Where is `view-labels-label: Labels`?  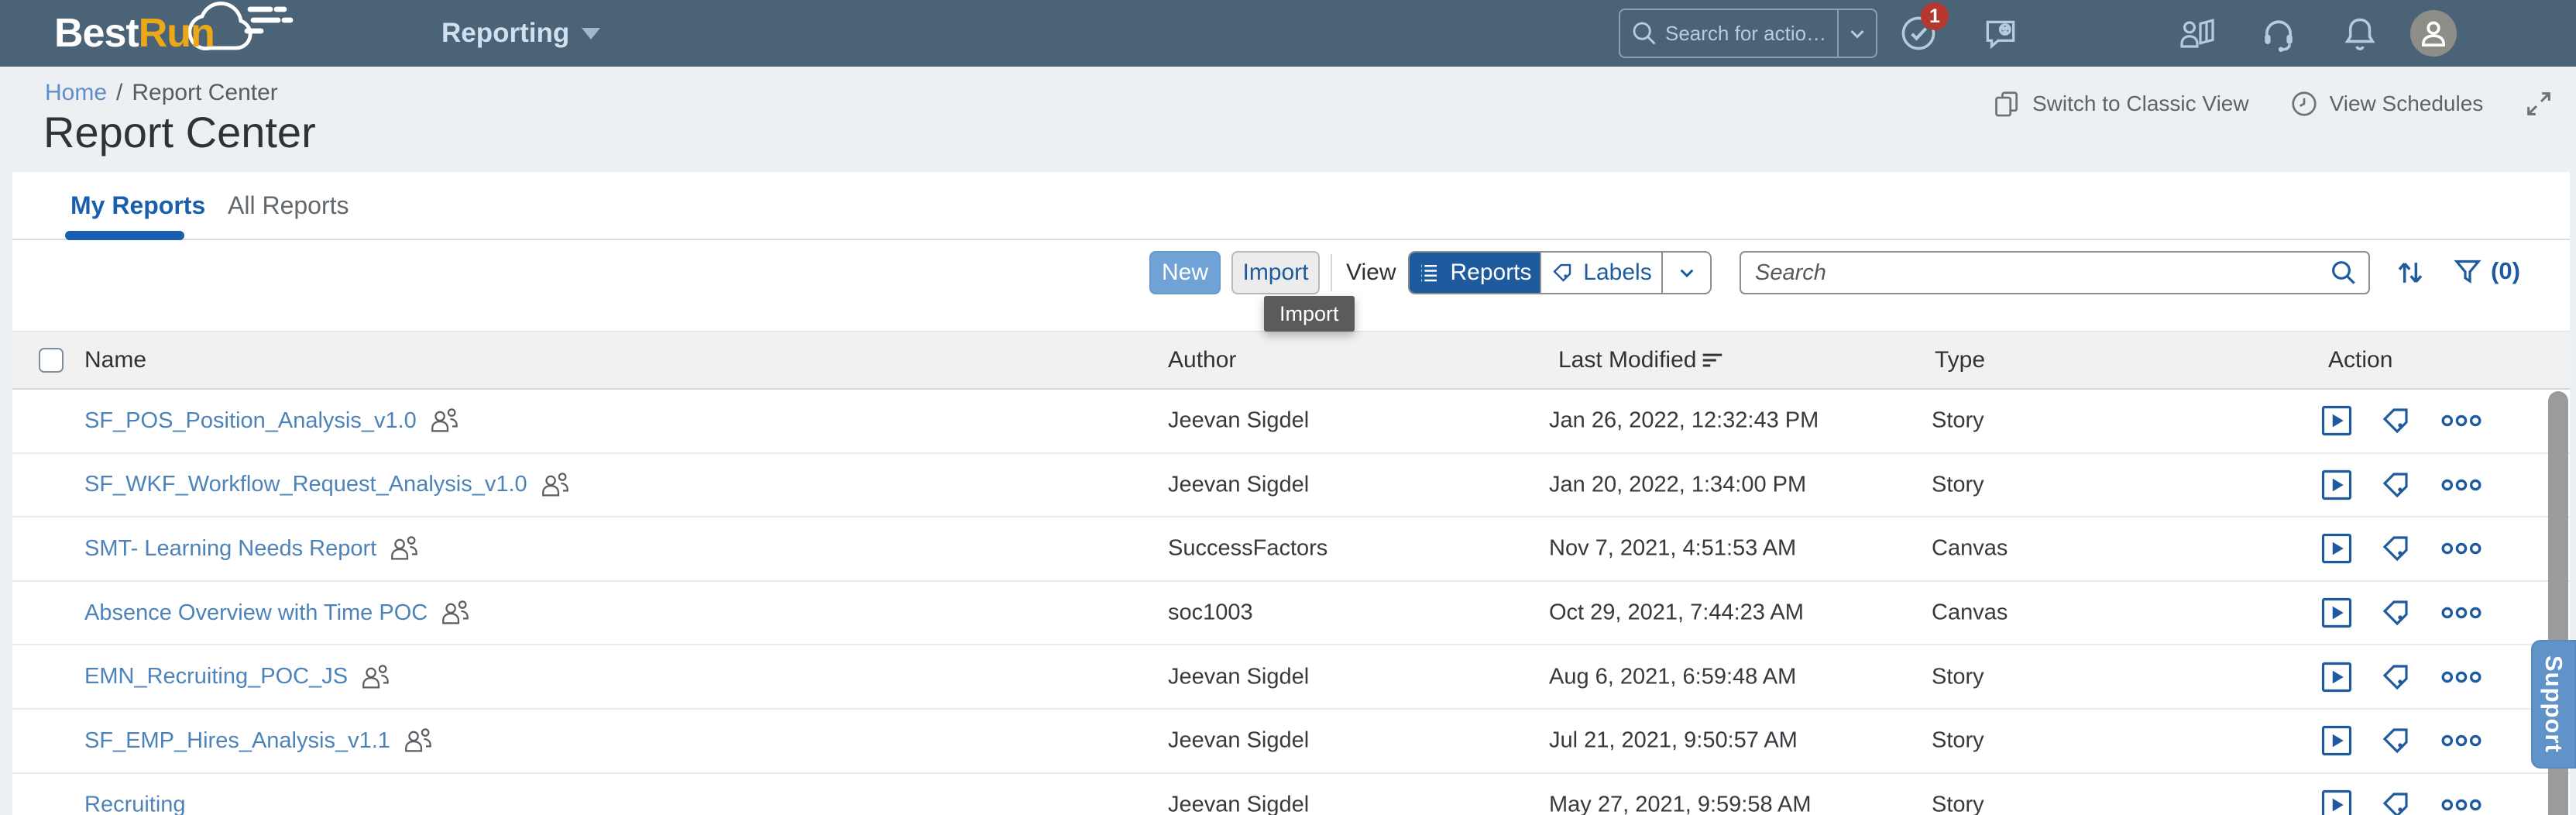 view-labels-label: Labels is located at coordinates (1617, 272).